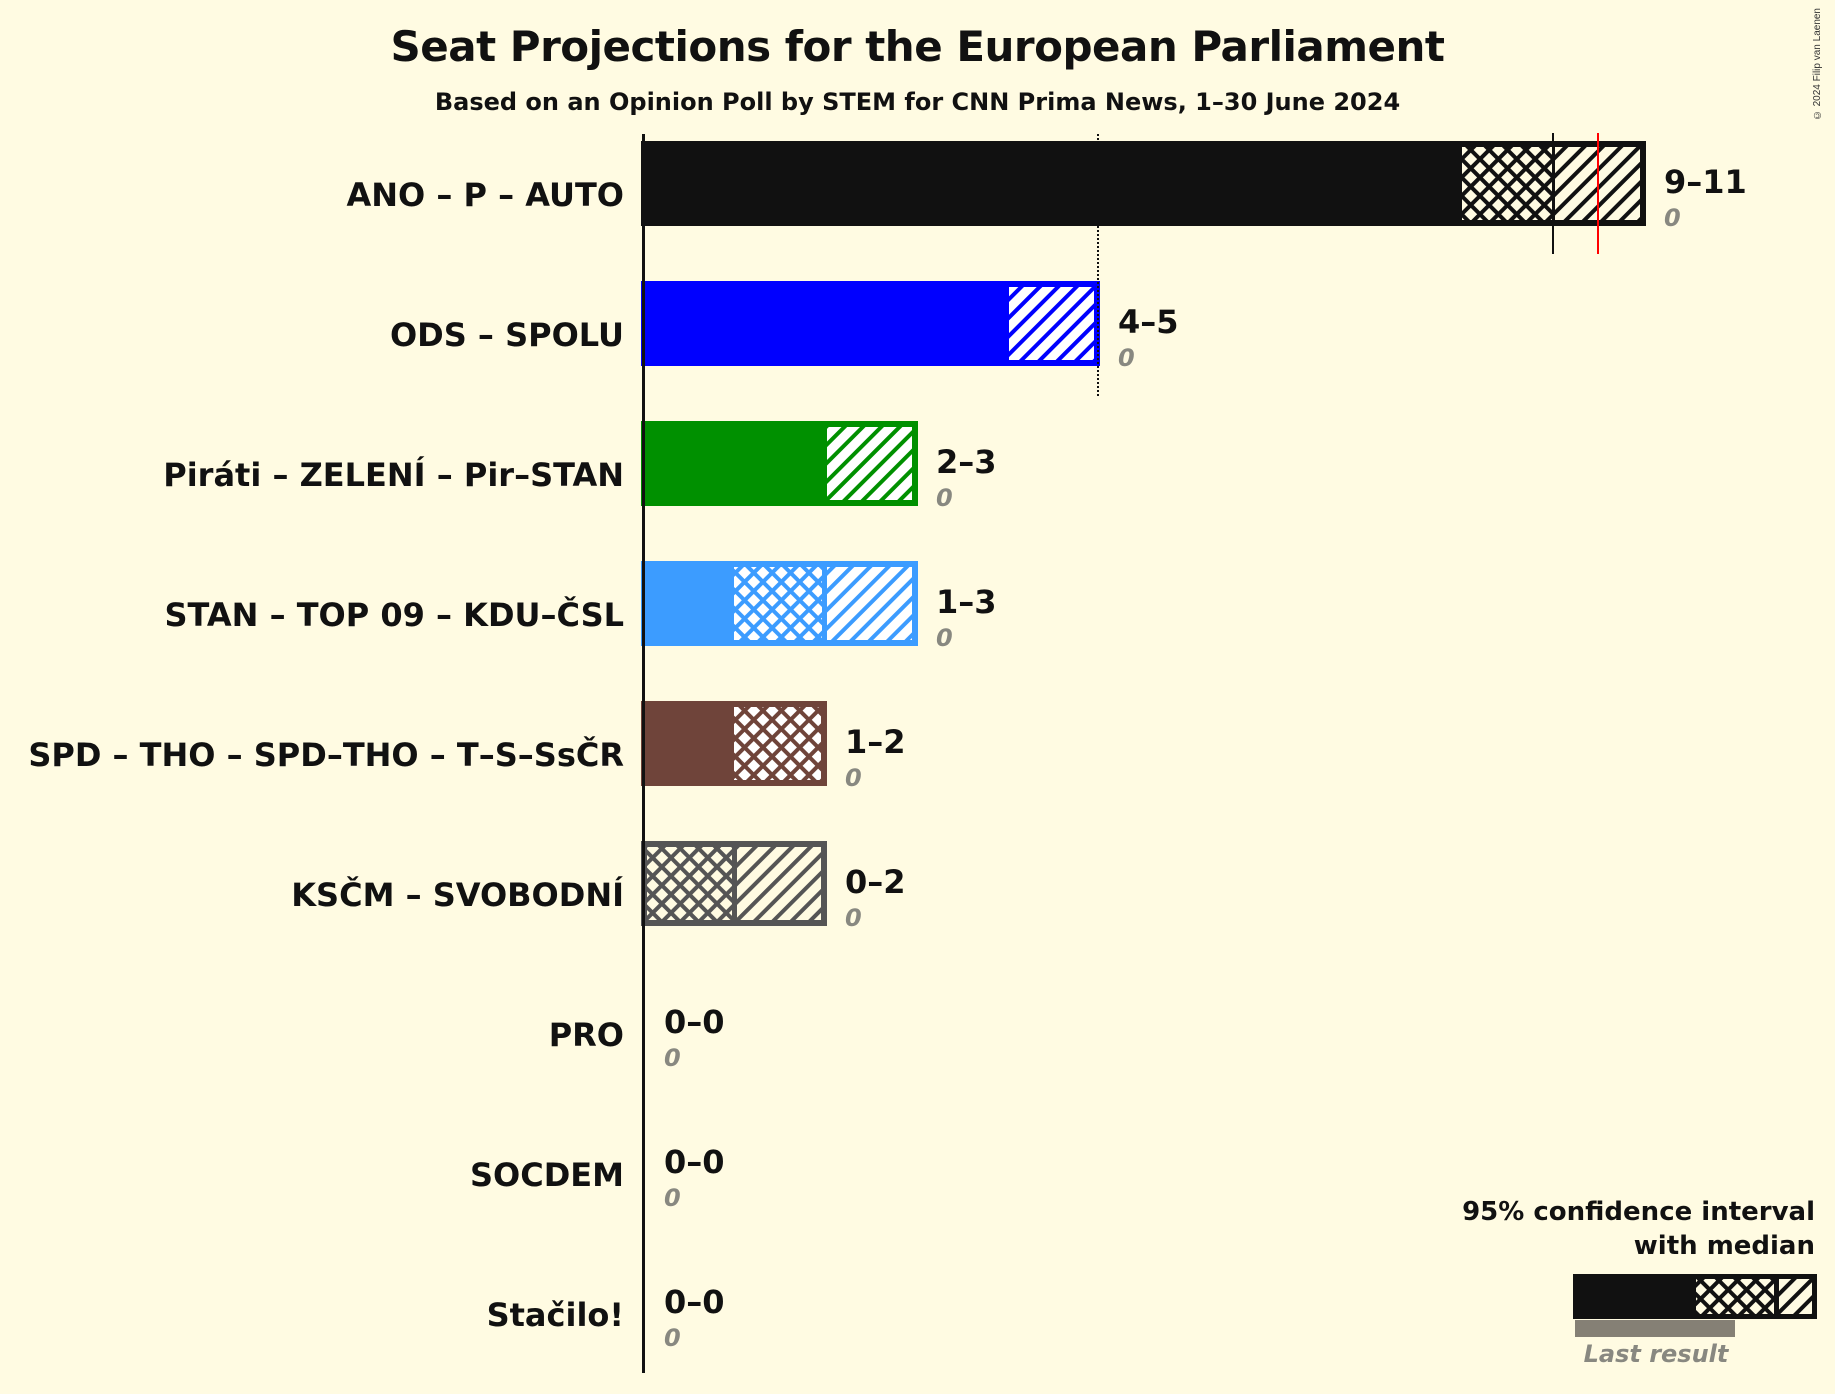 Image resolution: width=1835 pixels, height=1394 pixels. I want to click on range-label: 0–2, so click(875, 882).